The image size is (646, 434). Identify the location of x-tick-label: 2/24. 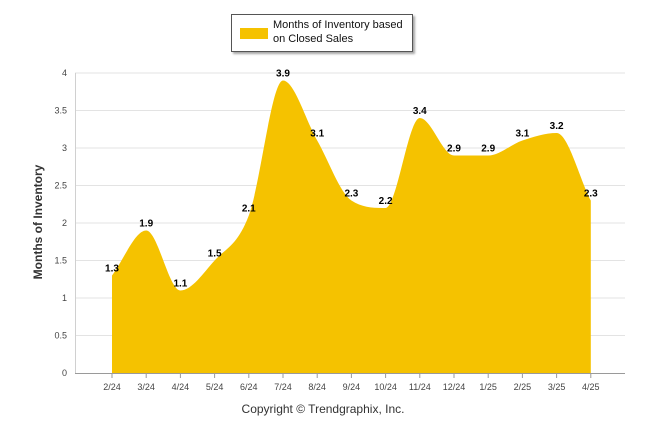
(112, 387).